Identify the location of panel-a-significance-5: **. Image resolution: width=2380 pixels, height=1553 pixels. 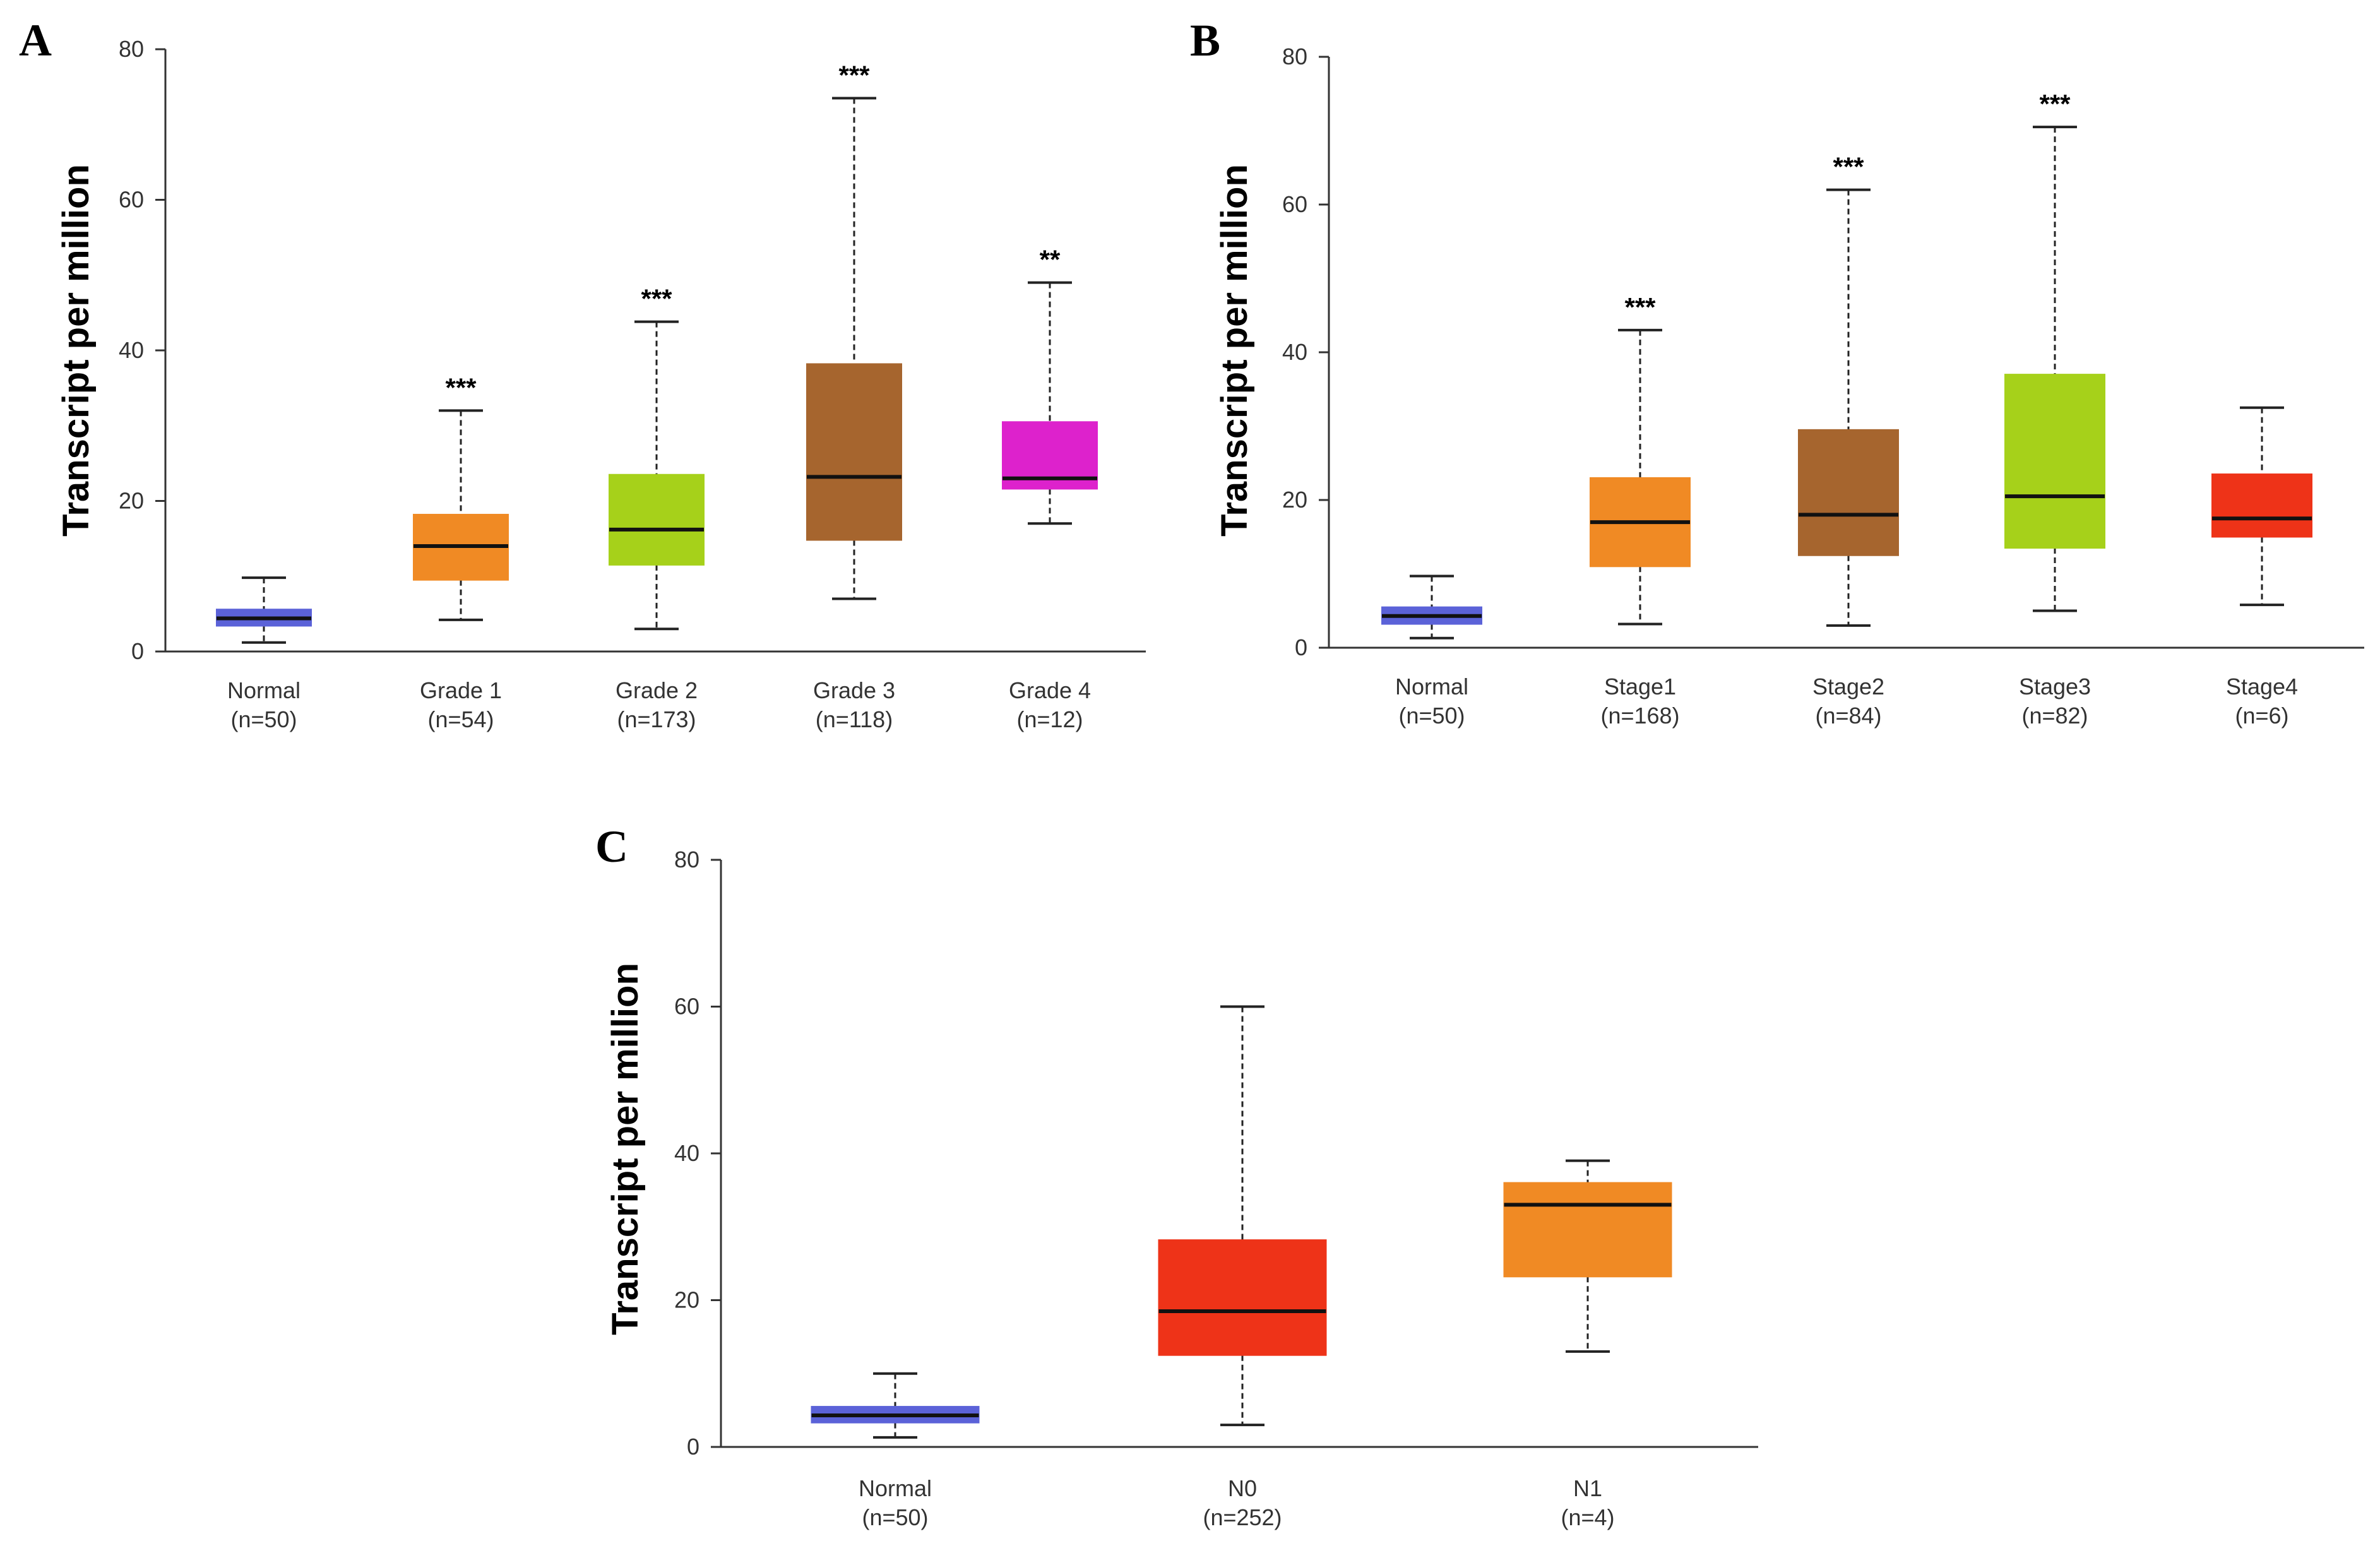
(1050, 260).